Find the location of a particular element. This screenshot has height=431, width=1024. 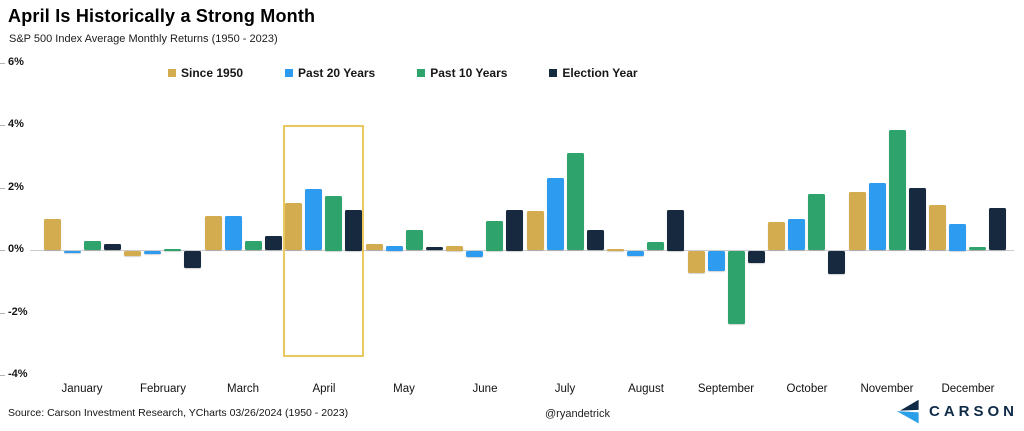

bar-since-1950-march is located at coordinates (213, 233).